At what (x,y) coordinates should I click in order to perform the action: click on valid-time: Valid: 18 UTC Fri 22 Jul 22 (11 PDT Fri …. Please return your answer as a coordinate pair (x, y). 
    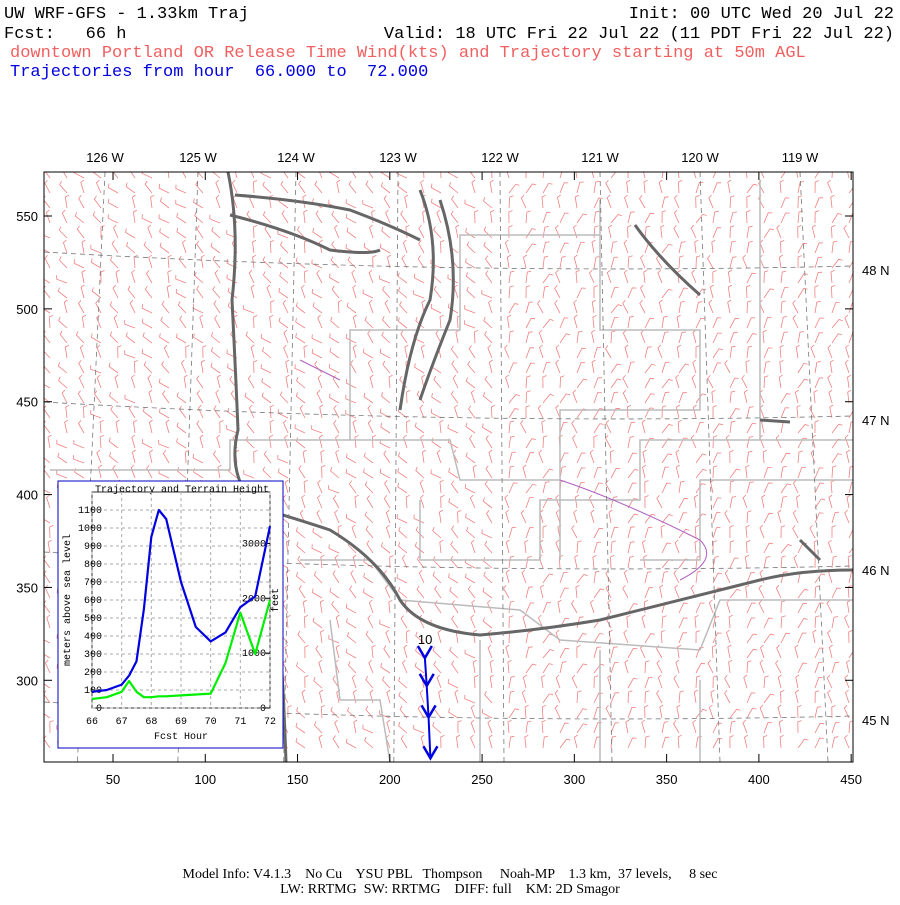
    Looking at the image, I should click on (639, 34).